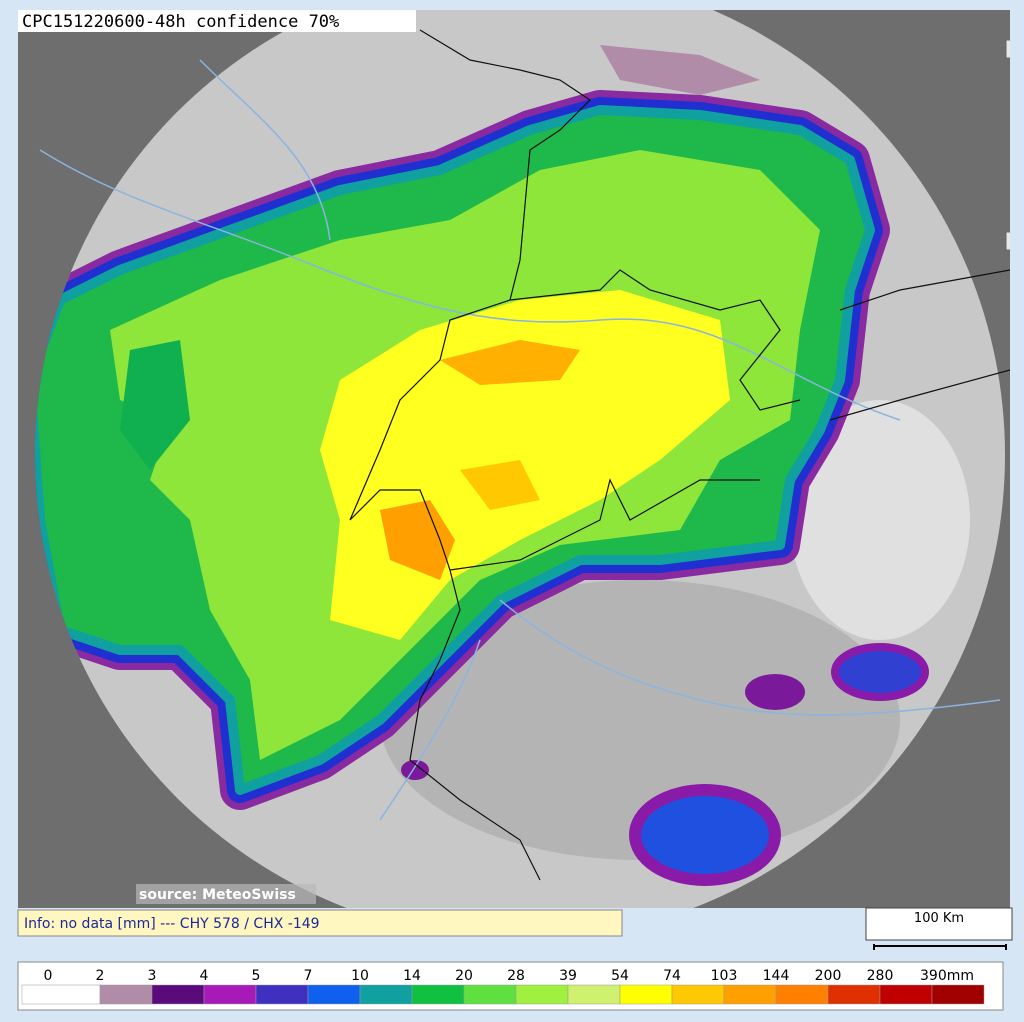 Image resolution: width=1024 pixels, height=1022 pixels. Describe the element at coordinates (360, 976) in the screenshot. I see `legend-label: 10` at that location.